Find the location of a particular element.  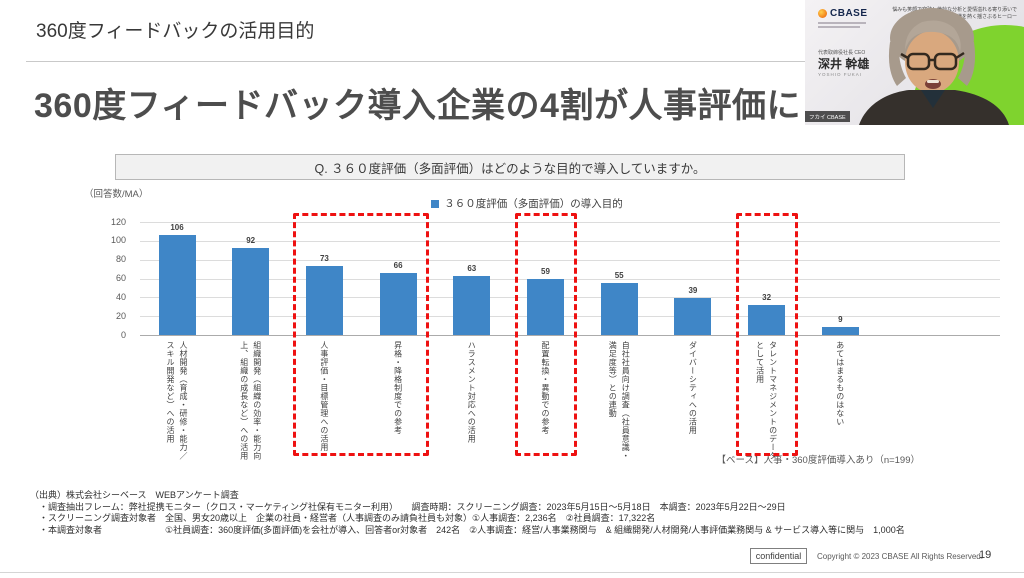

category-label: 組織開発（組織の効率・能力向上、組織の成長など）への活用 is located at coordinates (250, 400).